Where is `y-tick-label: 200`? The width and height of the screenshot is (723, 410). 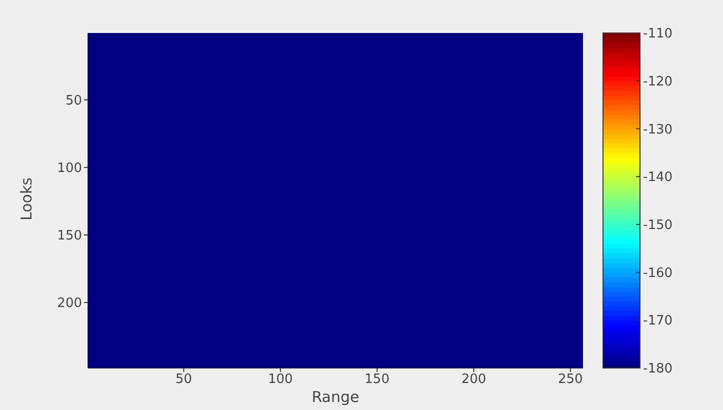
y-tick-label: 200 is located at coordinates (69, 304).